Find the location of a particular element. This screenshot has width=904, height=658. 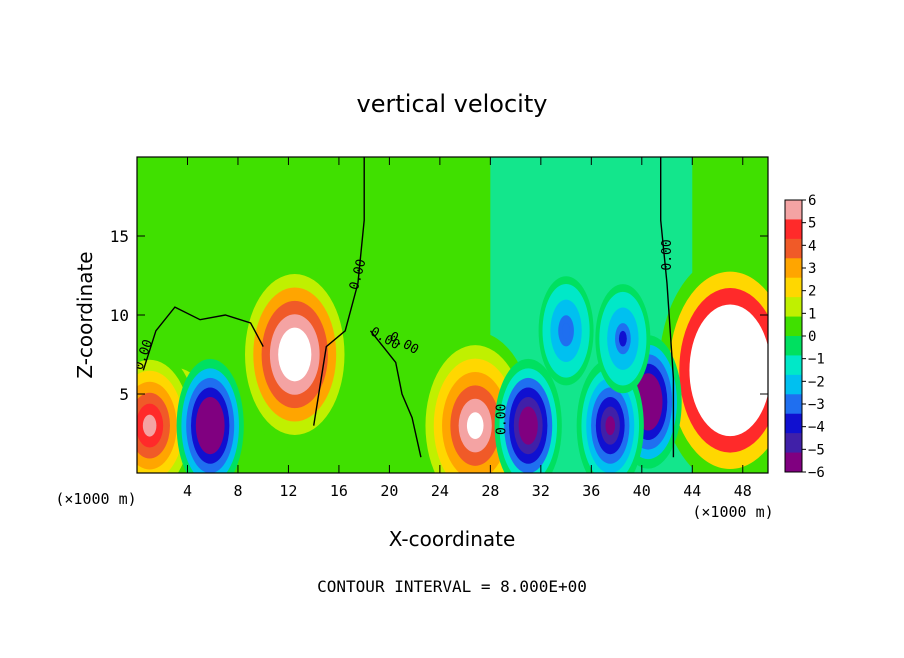

colorbar-label: −5 is located at coordinates (816, 450).